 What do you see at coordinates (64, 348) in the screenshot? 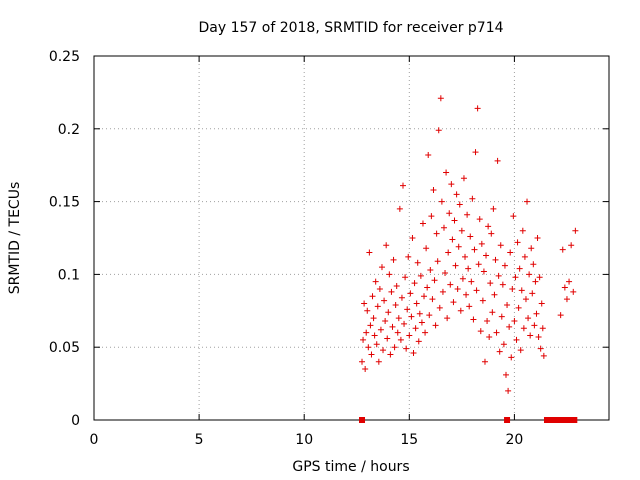
I see `y-tick-label: 0.05` at bounding box center [64, 348].